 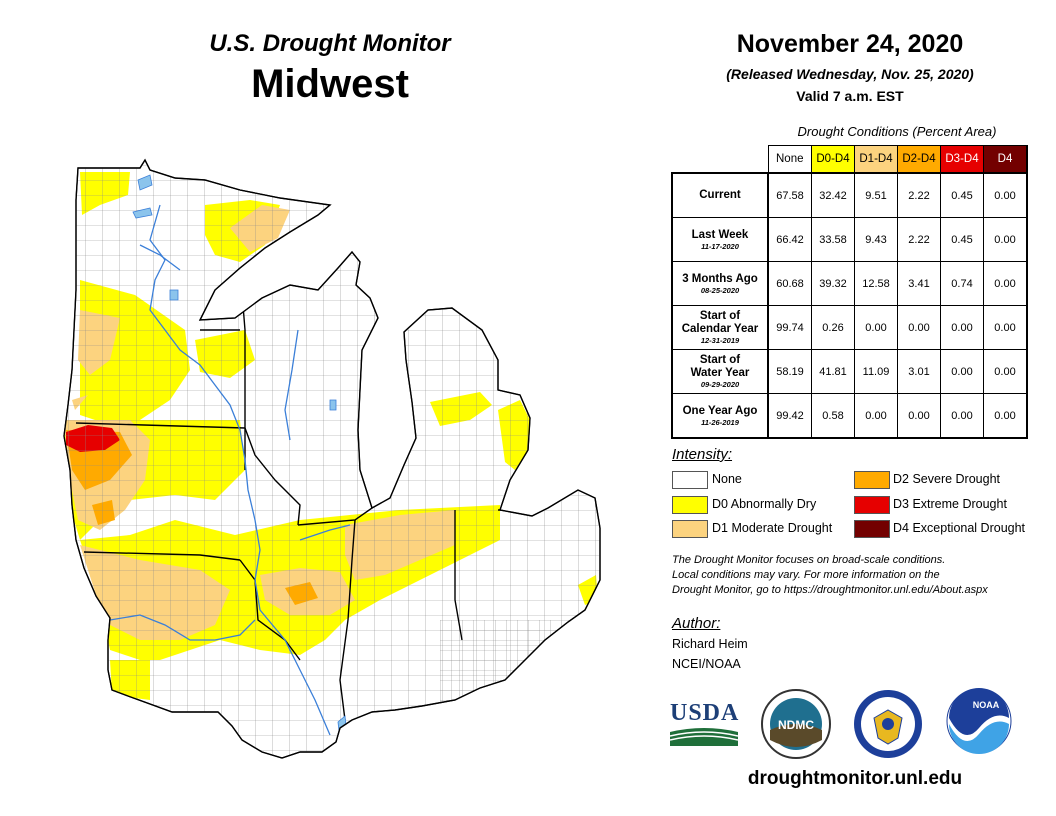 What do you see at coordinates (876, 239) in the screenshot?
I see `table-cell: 9.43` at bounding box center [876, 239].